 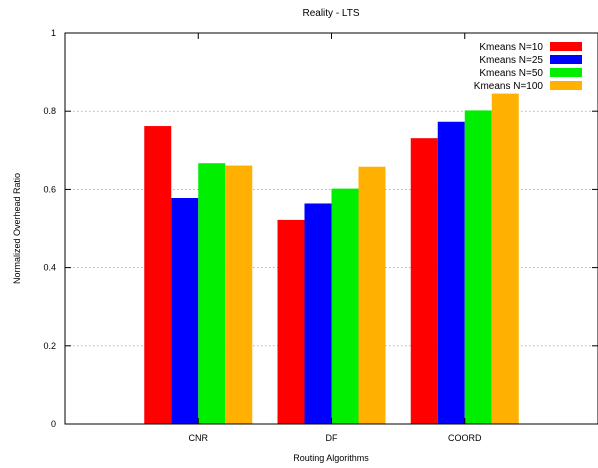 What do you see at coordinates (331, 458) in the screenshot?
I see `x-axis-label: Routing Algorithms` at bounding box center [331, 458].